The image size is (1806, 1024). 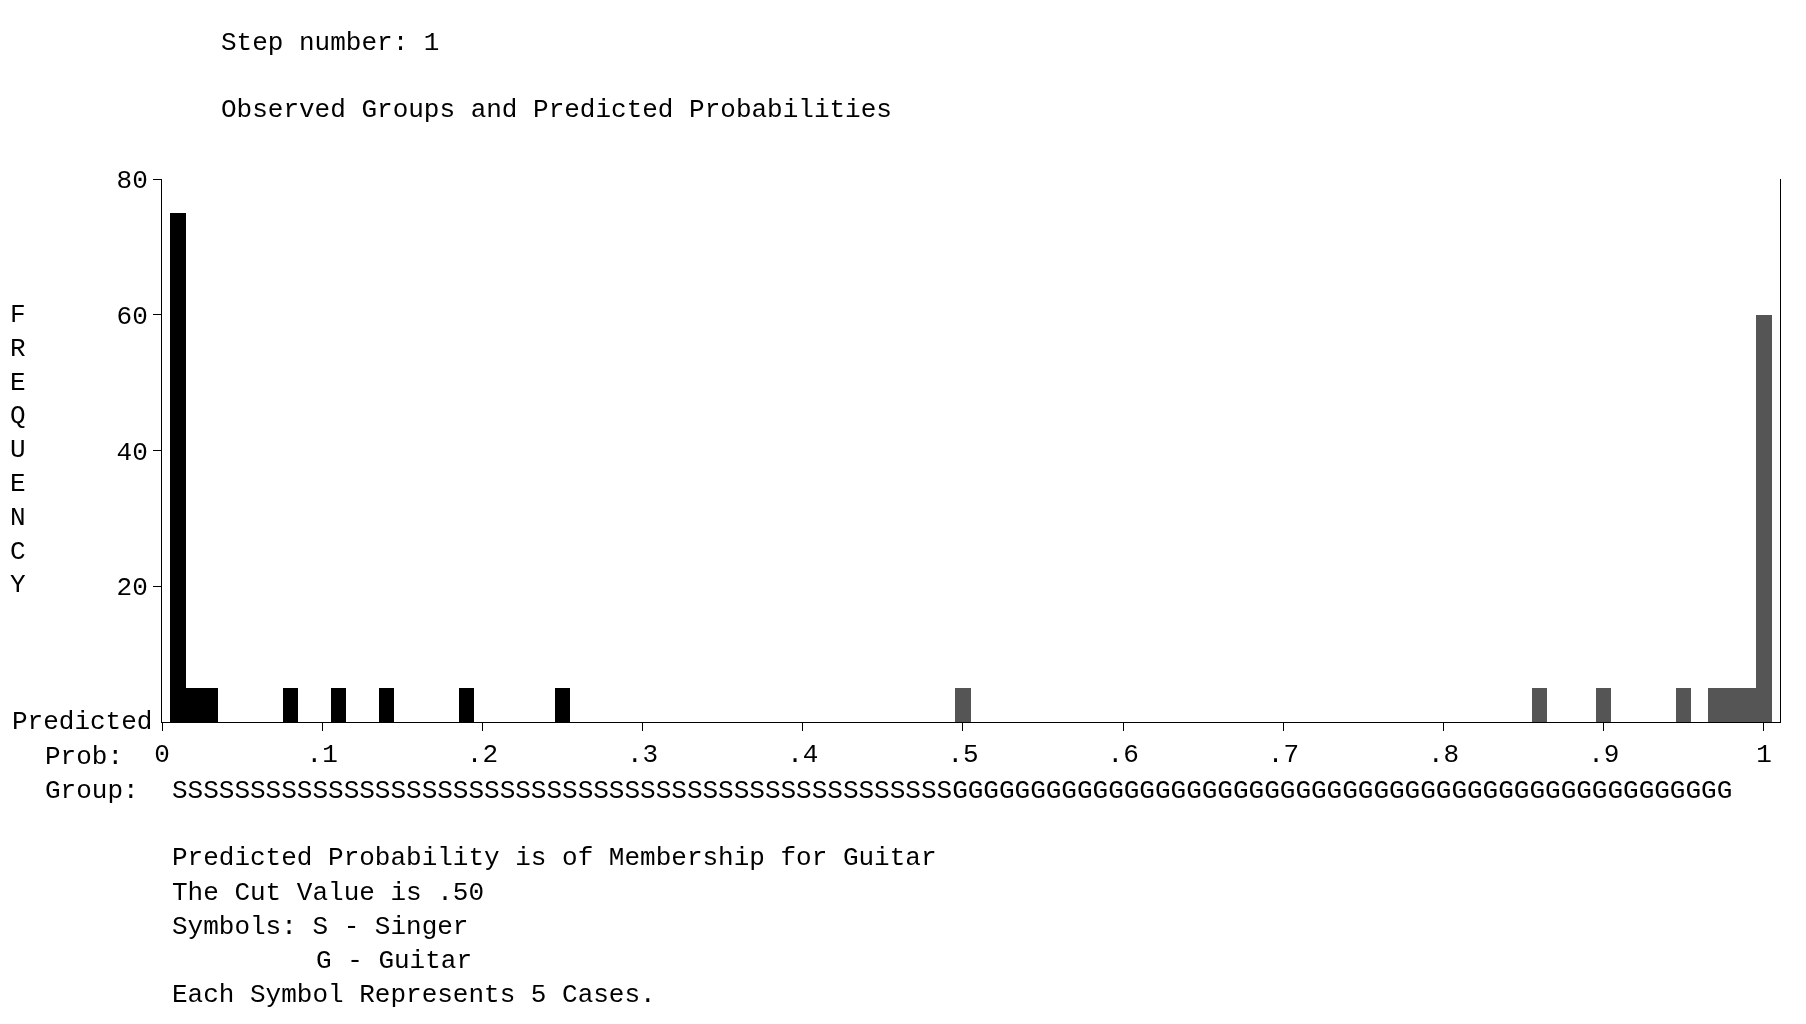 What do you see at coordinates (328, 893) in the screenshot?
I see `text: The Cut Value is .50` at bounding box center [328, 893].